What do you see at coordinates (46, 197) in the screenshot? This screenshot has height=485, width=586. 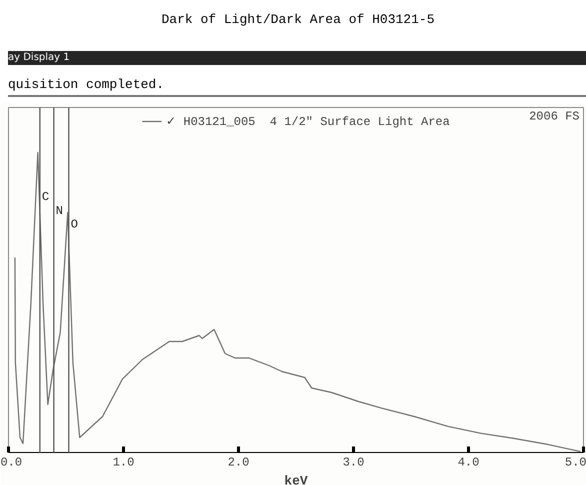 I see `ref-line-label: C` at bounding box center [46, 197].